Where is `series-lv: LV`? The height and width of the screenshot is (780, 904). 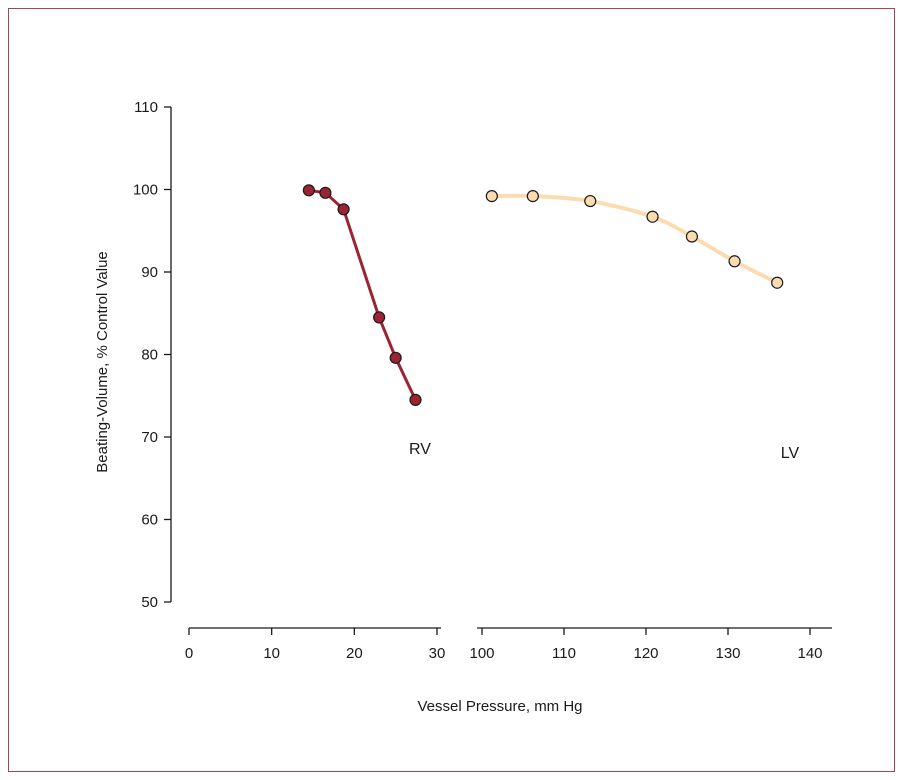 series-lv: LV is located at coordinates (642, 326).